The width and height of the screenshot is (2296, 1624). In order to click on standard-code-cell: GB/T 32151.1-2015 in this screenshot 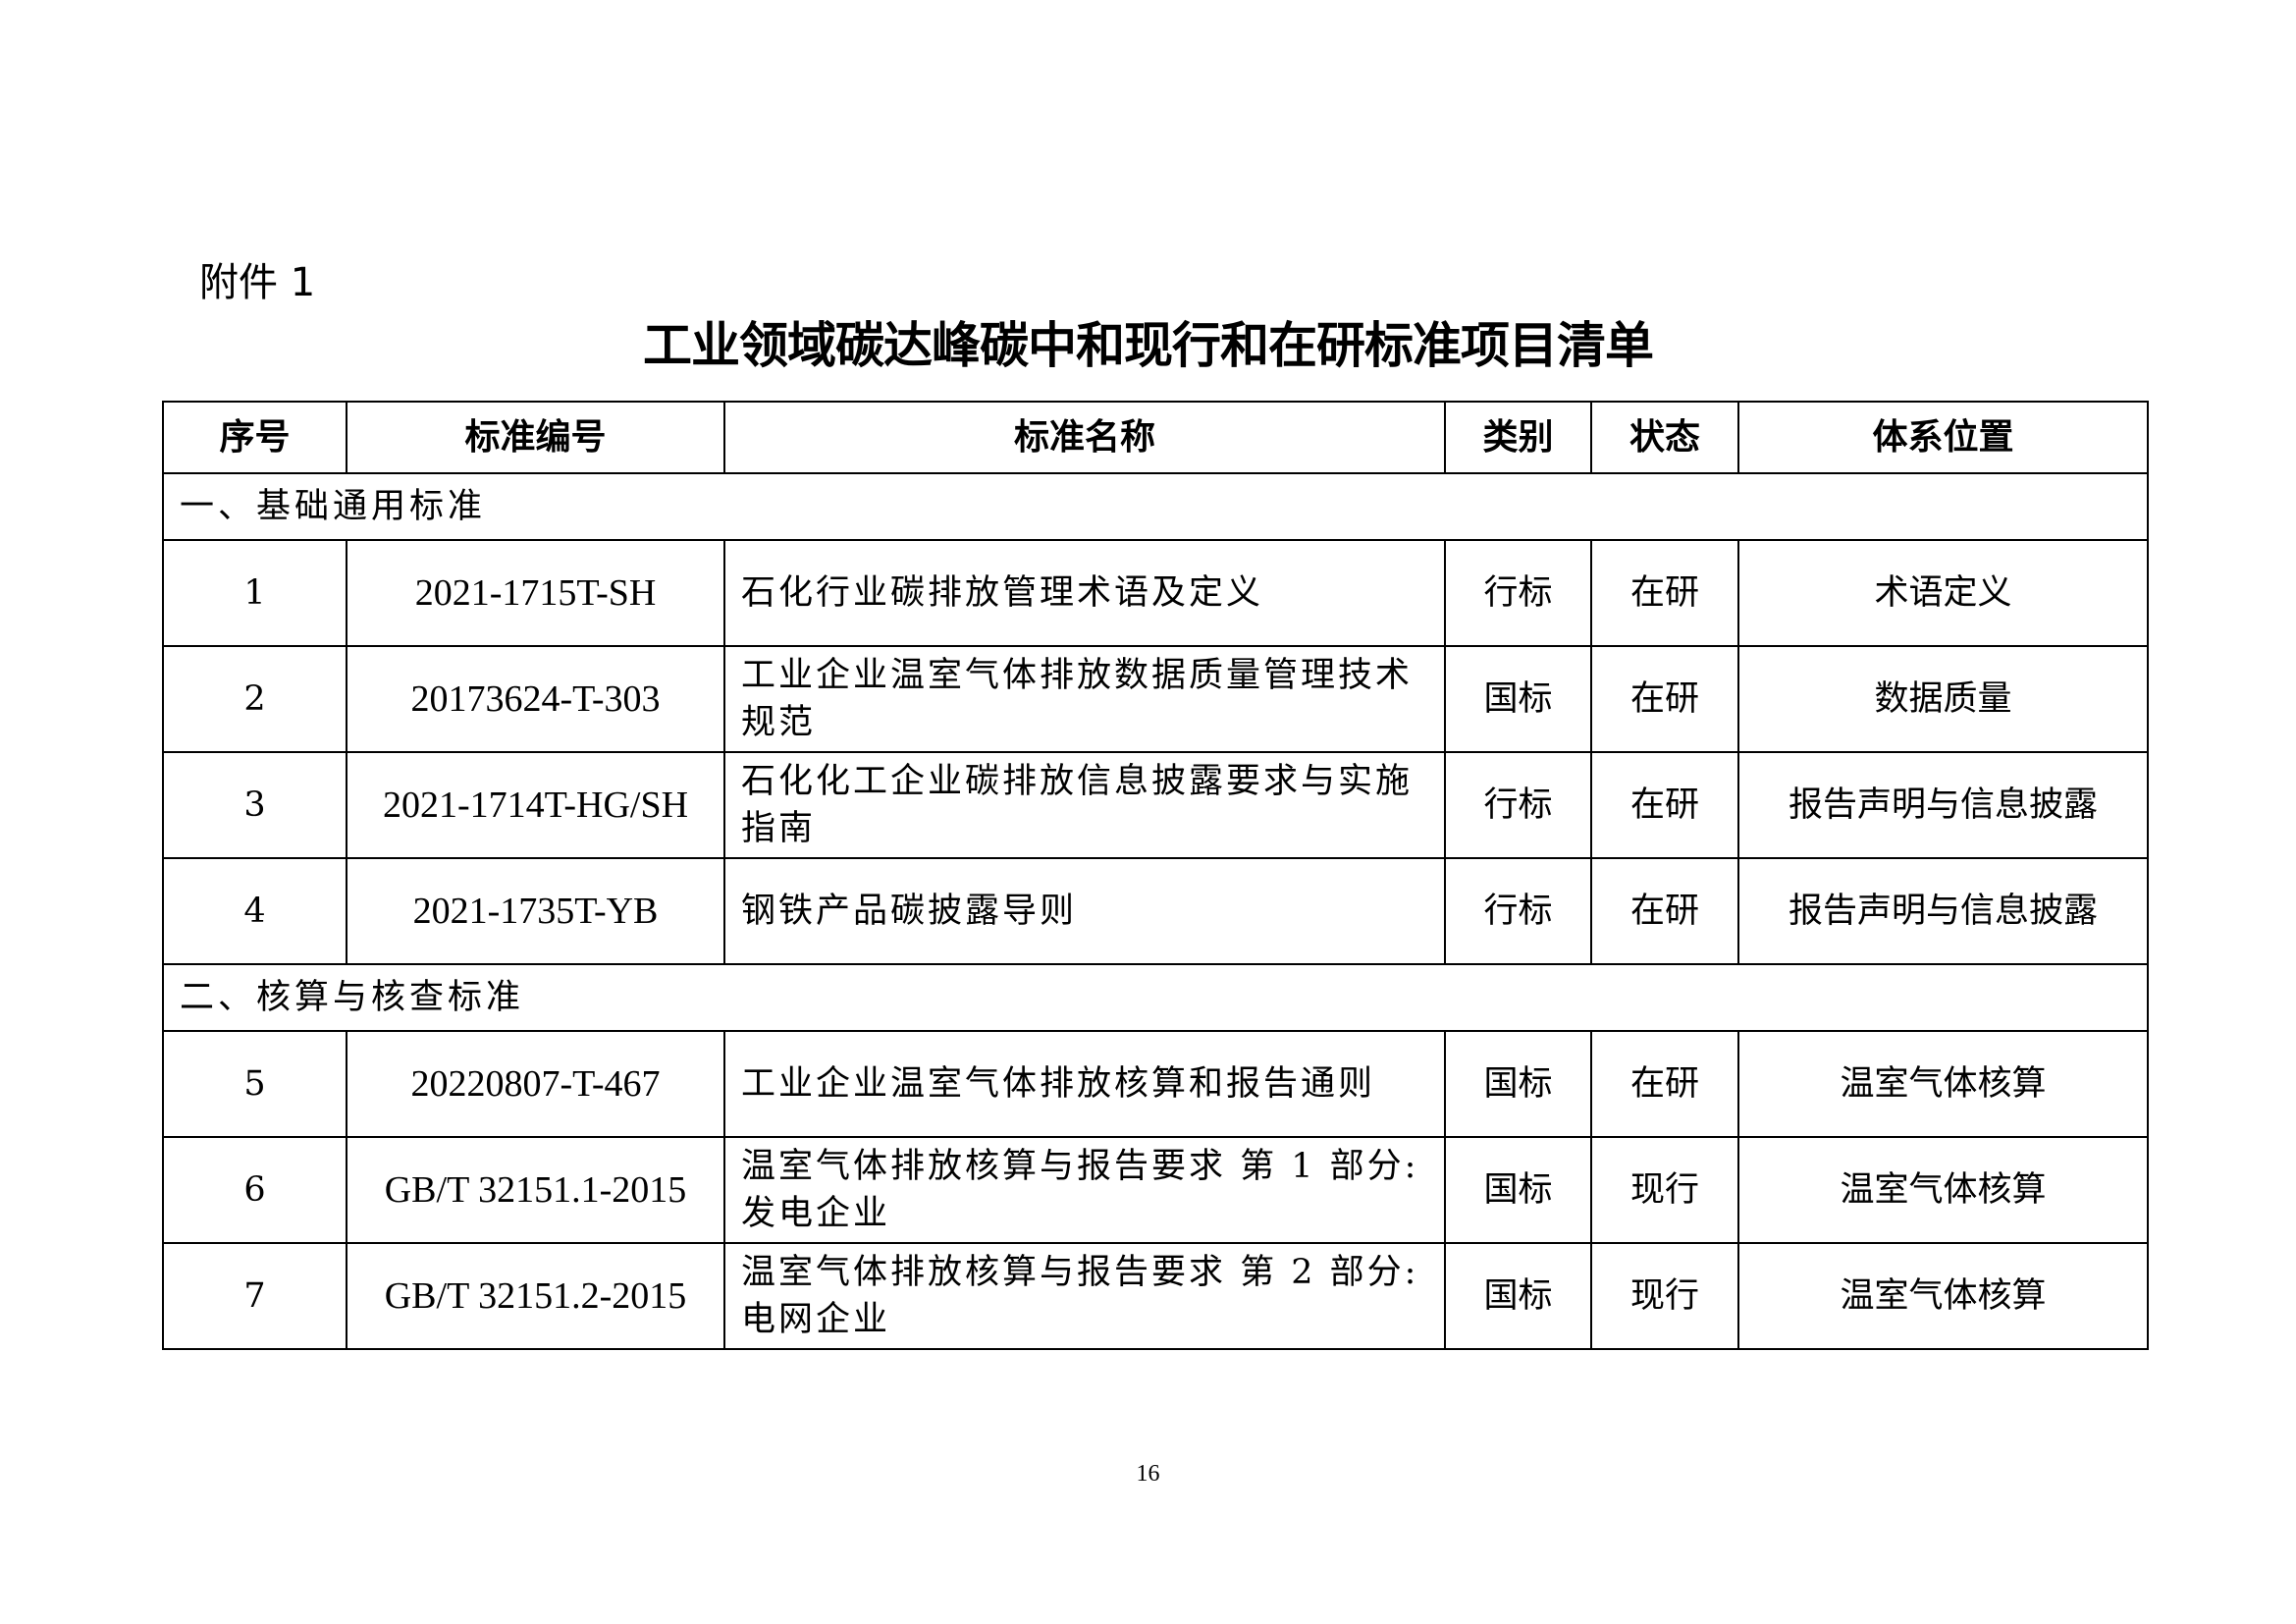, I will do `click(535, 1190)`.